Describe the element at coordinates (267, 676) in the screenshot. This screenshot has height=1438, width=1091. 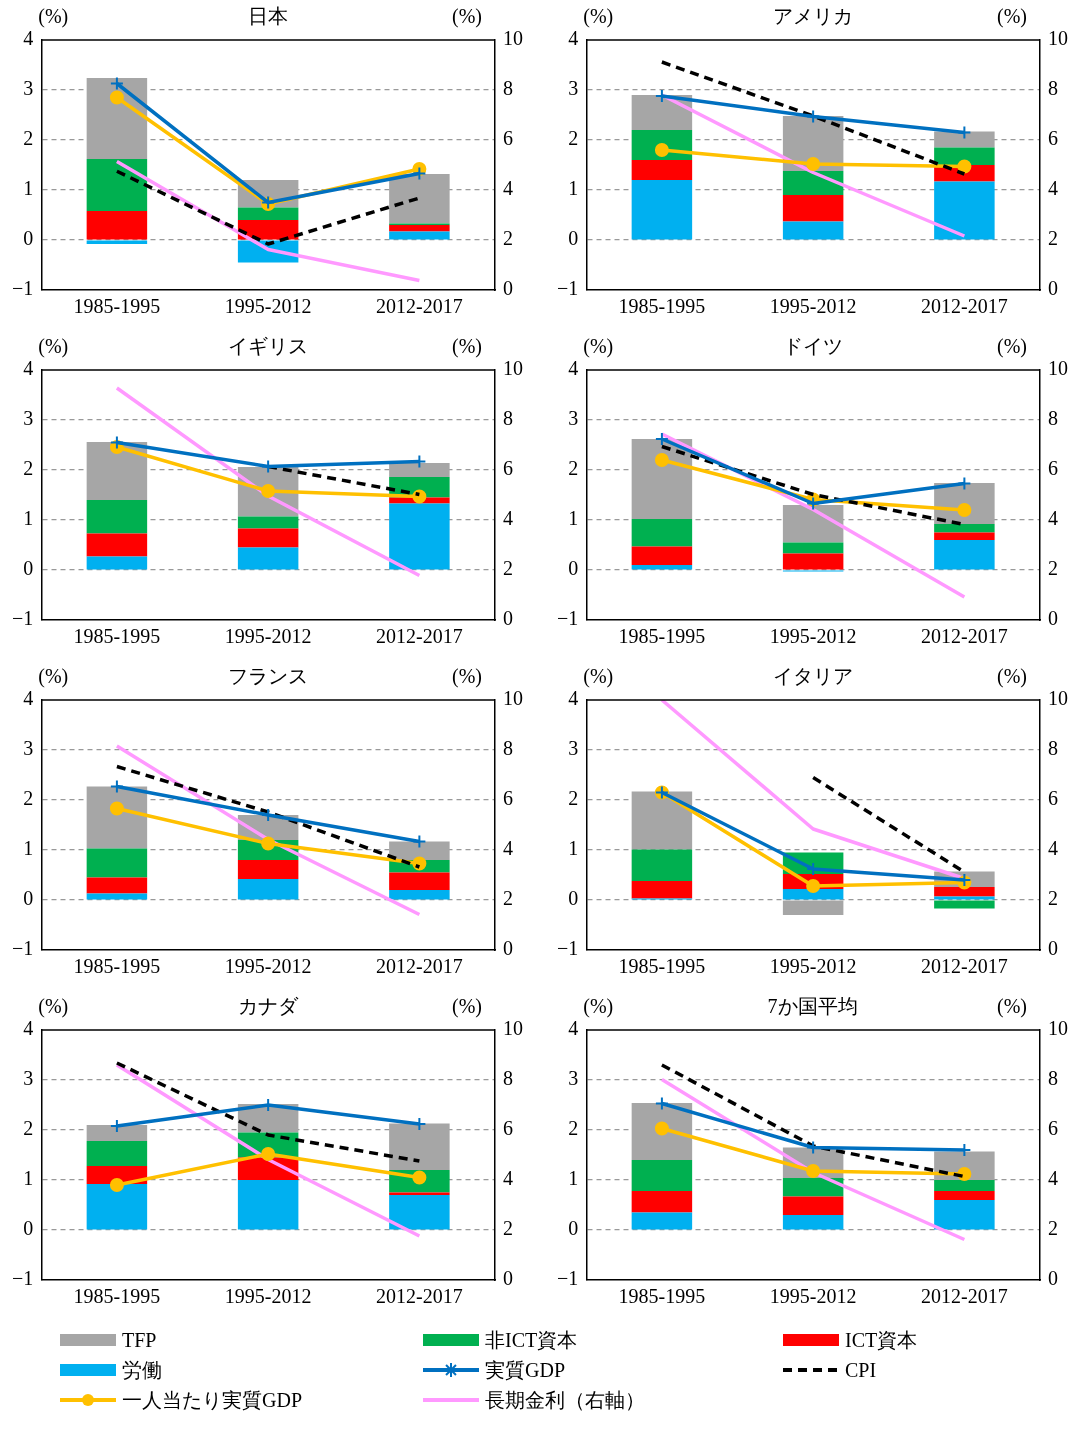
I see `chart-title: フランス` at that location.